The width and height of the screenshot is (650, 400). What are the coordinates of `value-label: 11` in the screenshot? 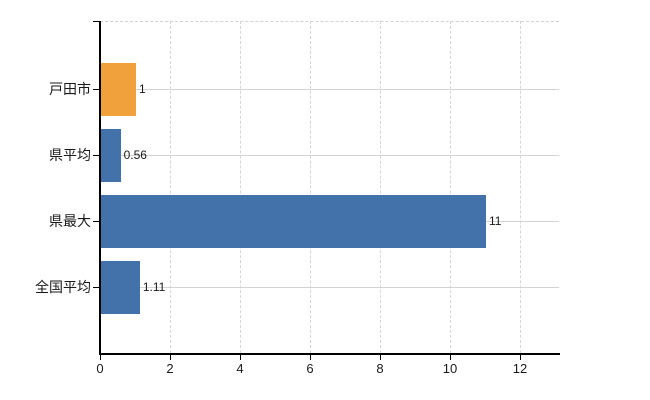 It's located at (495, 221).